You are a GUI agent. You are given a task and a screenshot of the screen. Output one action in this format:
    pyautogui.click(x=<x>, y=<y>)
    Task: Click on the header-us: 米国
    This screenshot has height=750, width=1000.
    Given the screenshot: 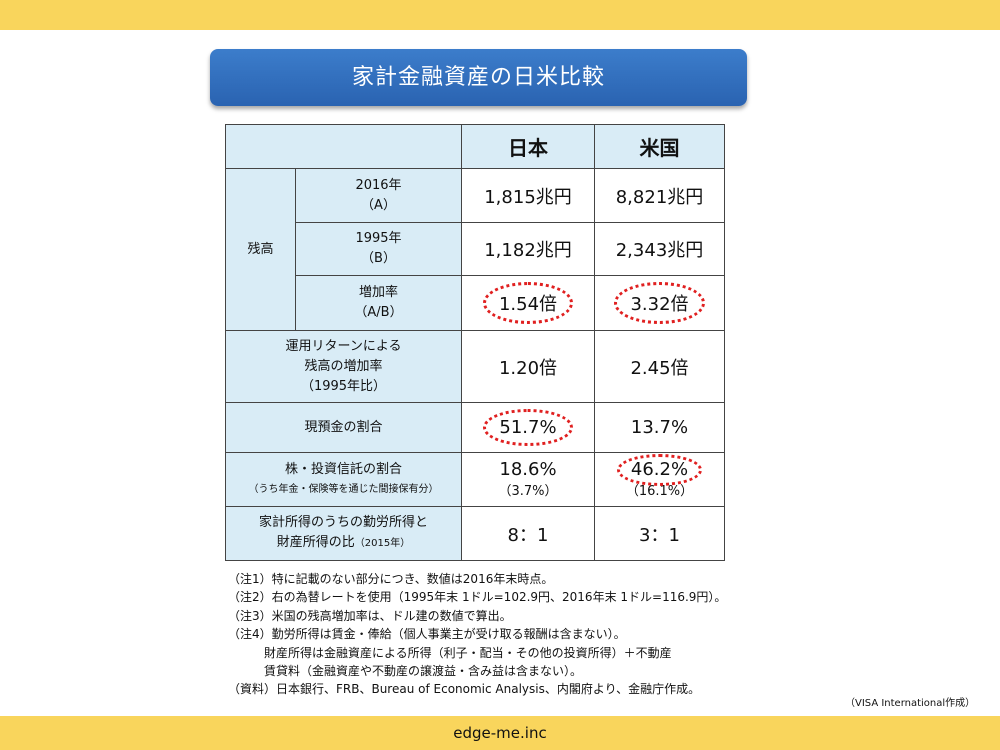 What is the action you would take?
    pyautogui.click(x=659, y=146)
    